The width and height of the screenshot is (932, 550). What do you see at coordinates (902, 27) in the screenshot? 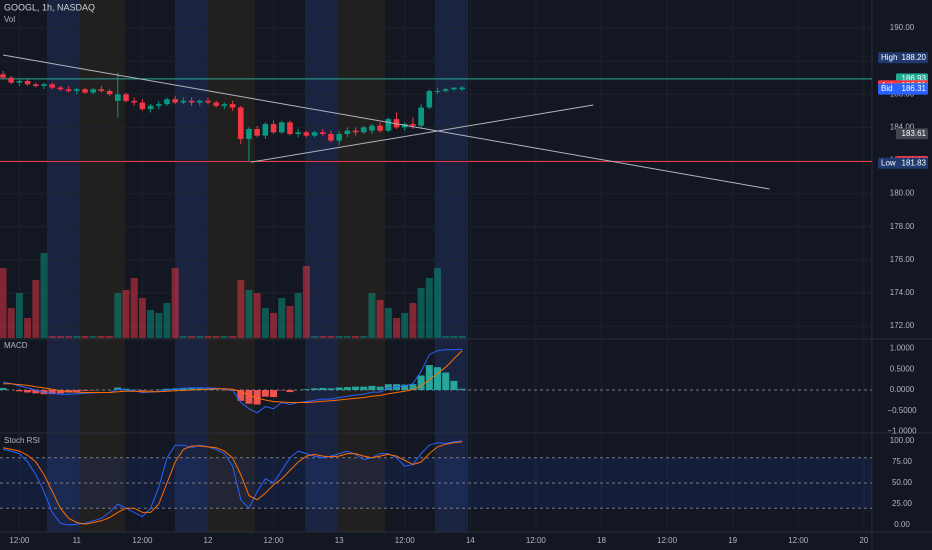
I see `y-tick-label: 190.00` at bounding box center [902, 27].